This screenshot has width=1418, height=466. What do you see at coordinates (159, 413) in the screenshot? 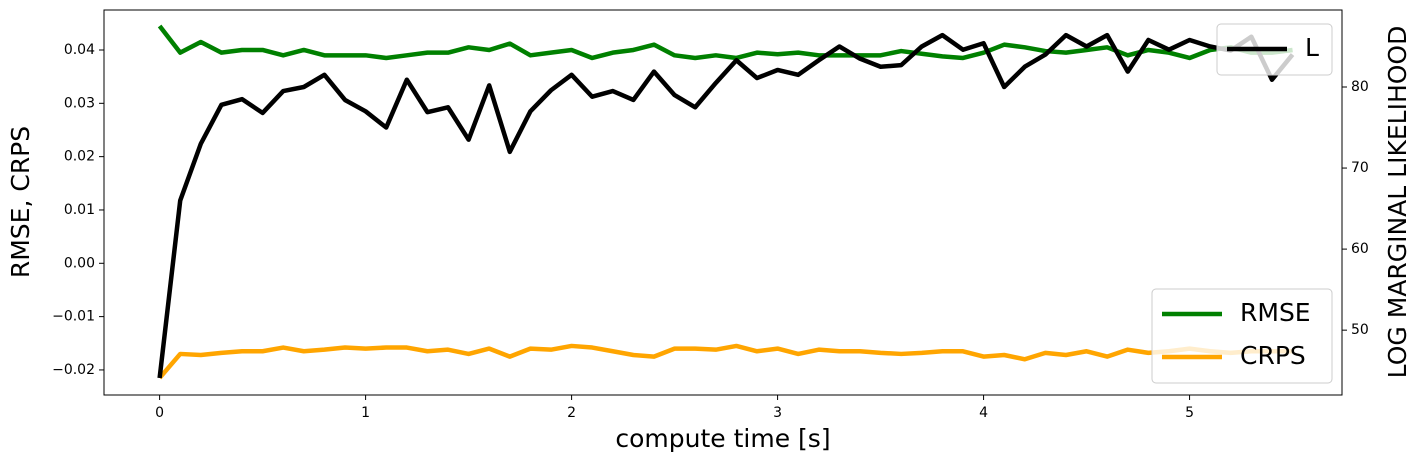
I see `x-tick-label: 0` at bounding box center [159, 413].